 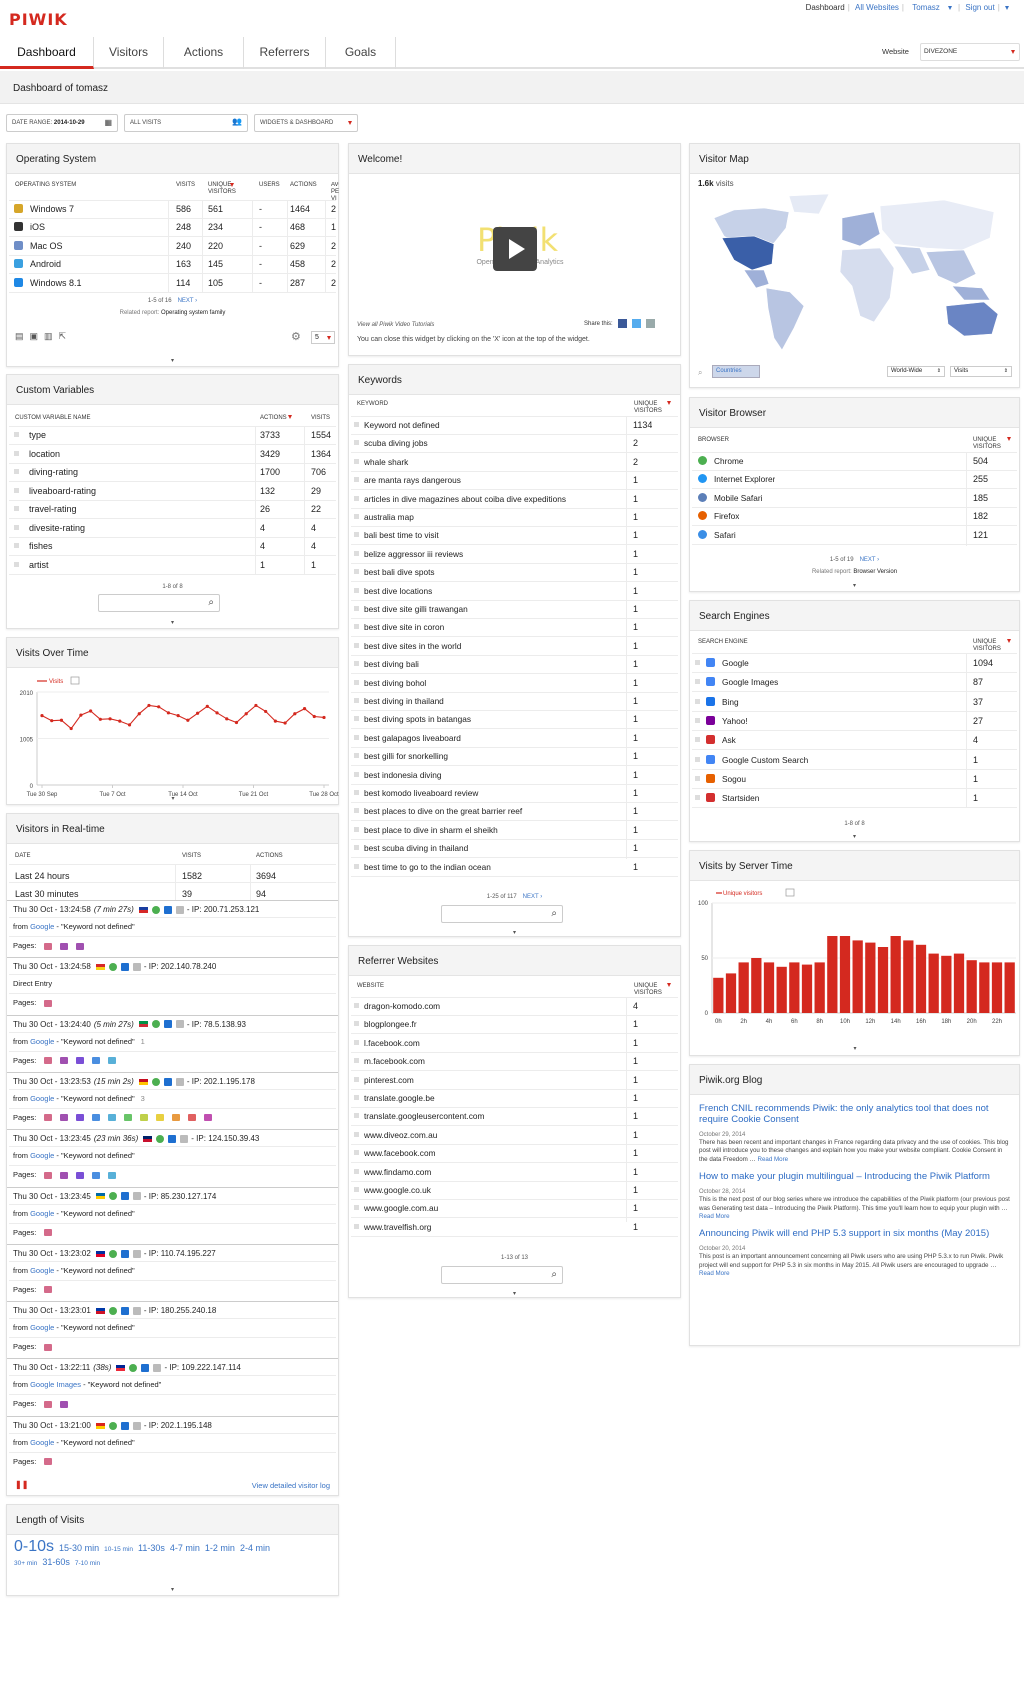 What do you see at coordinates (514, 462) in the screenshot?
I see `table-row: whale shark 2` at bounding box center [514, 462].